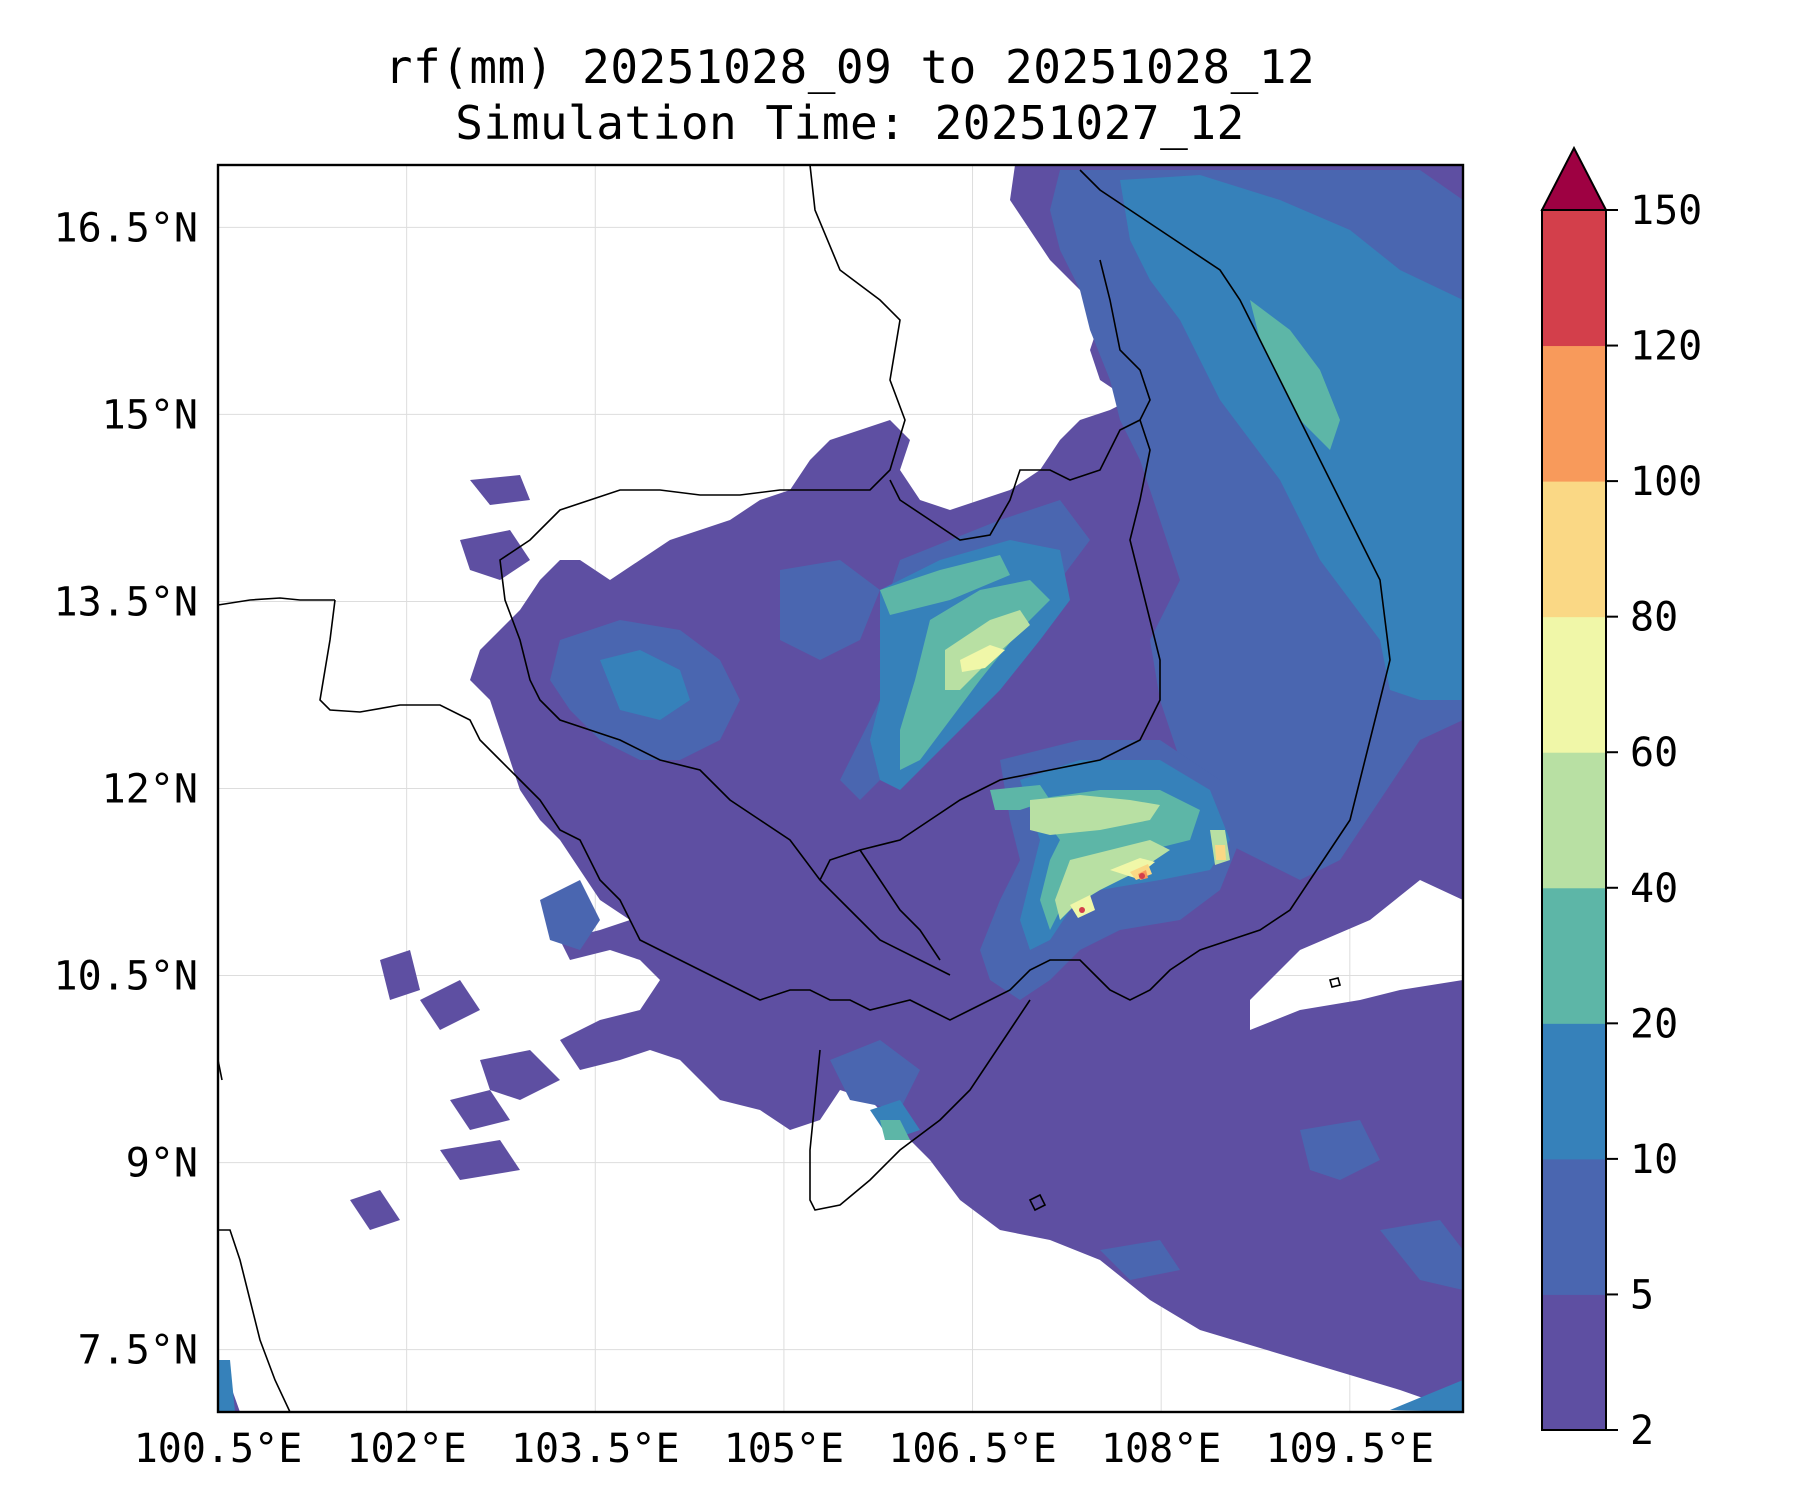 The width and height of the screenshot is (1800, 1500). I want to click on latitude-axis: 16.5°N 15°N 13.5°N 12°N 10.5°N 9°N 7.5°N, so click(126, 789).